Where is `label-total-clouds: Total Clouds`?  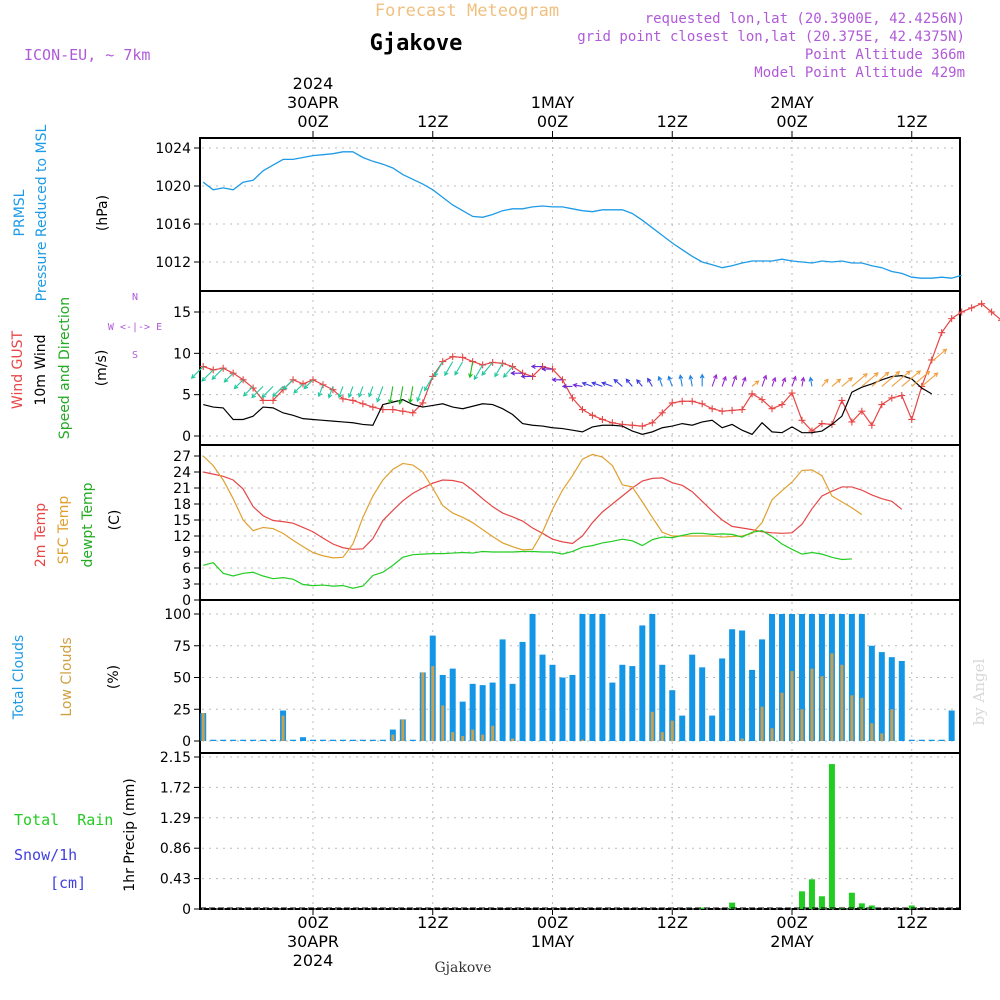
label-total-clouds: Total Clouds is located at coordinates (19, 677).